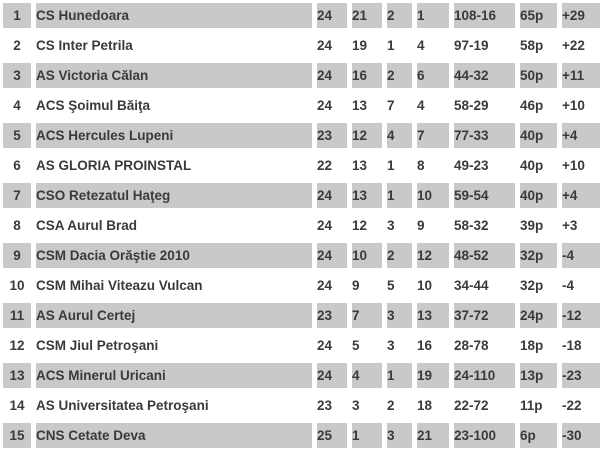 The height and width of the screenshot is (451, 600). I want to click on table-row: 2 CS Inter Petrila 24 19 1 4 97-19 58p +22, so click(301, 45).